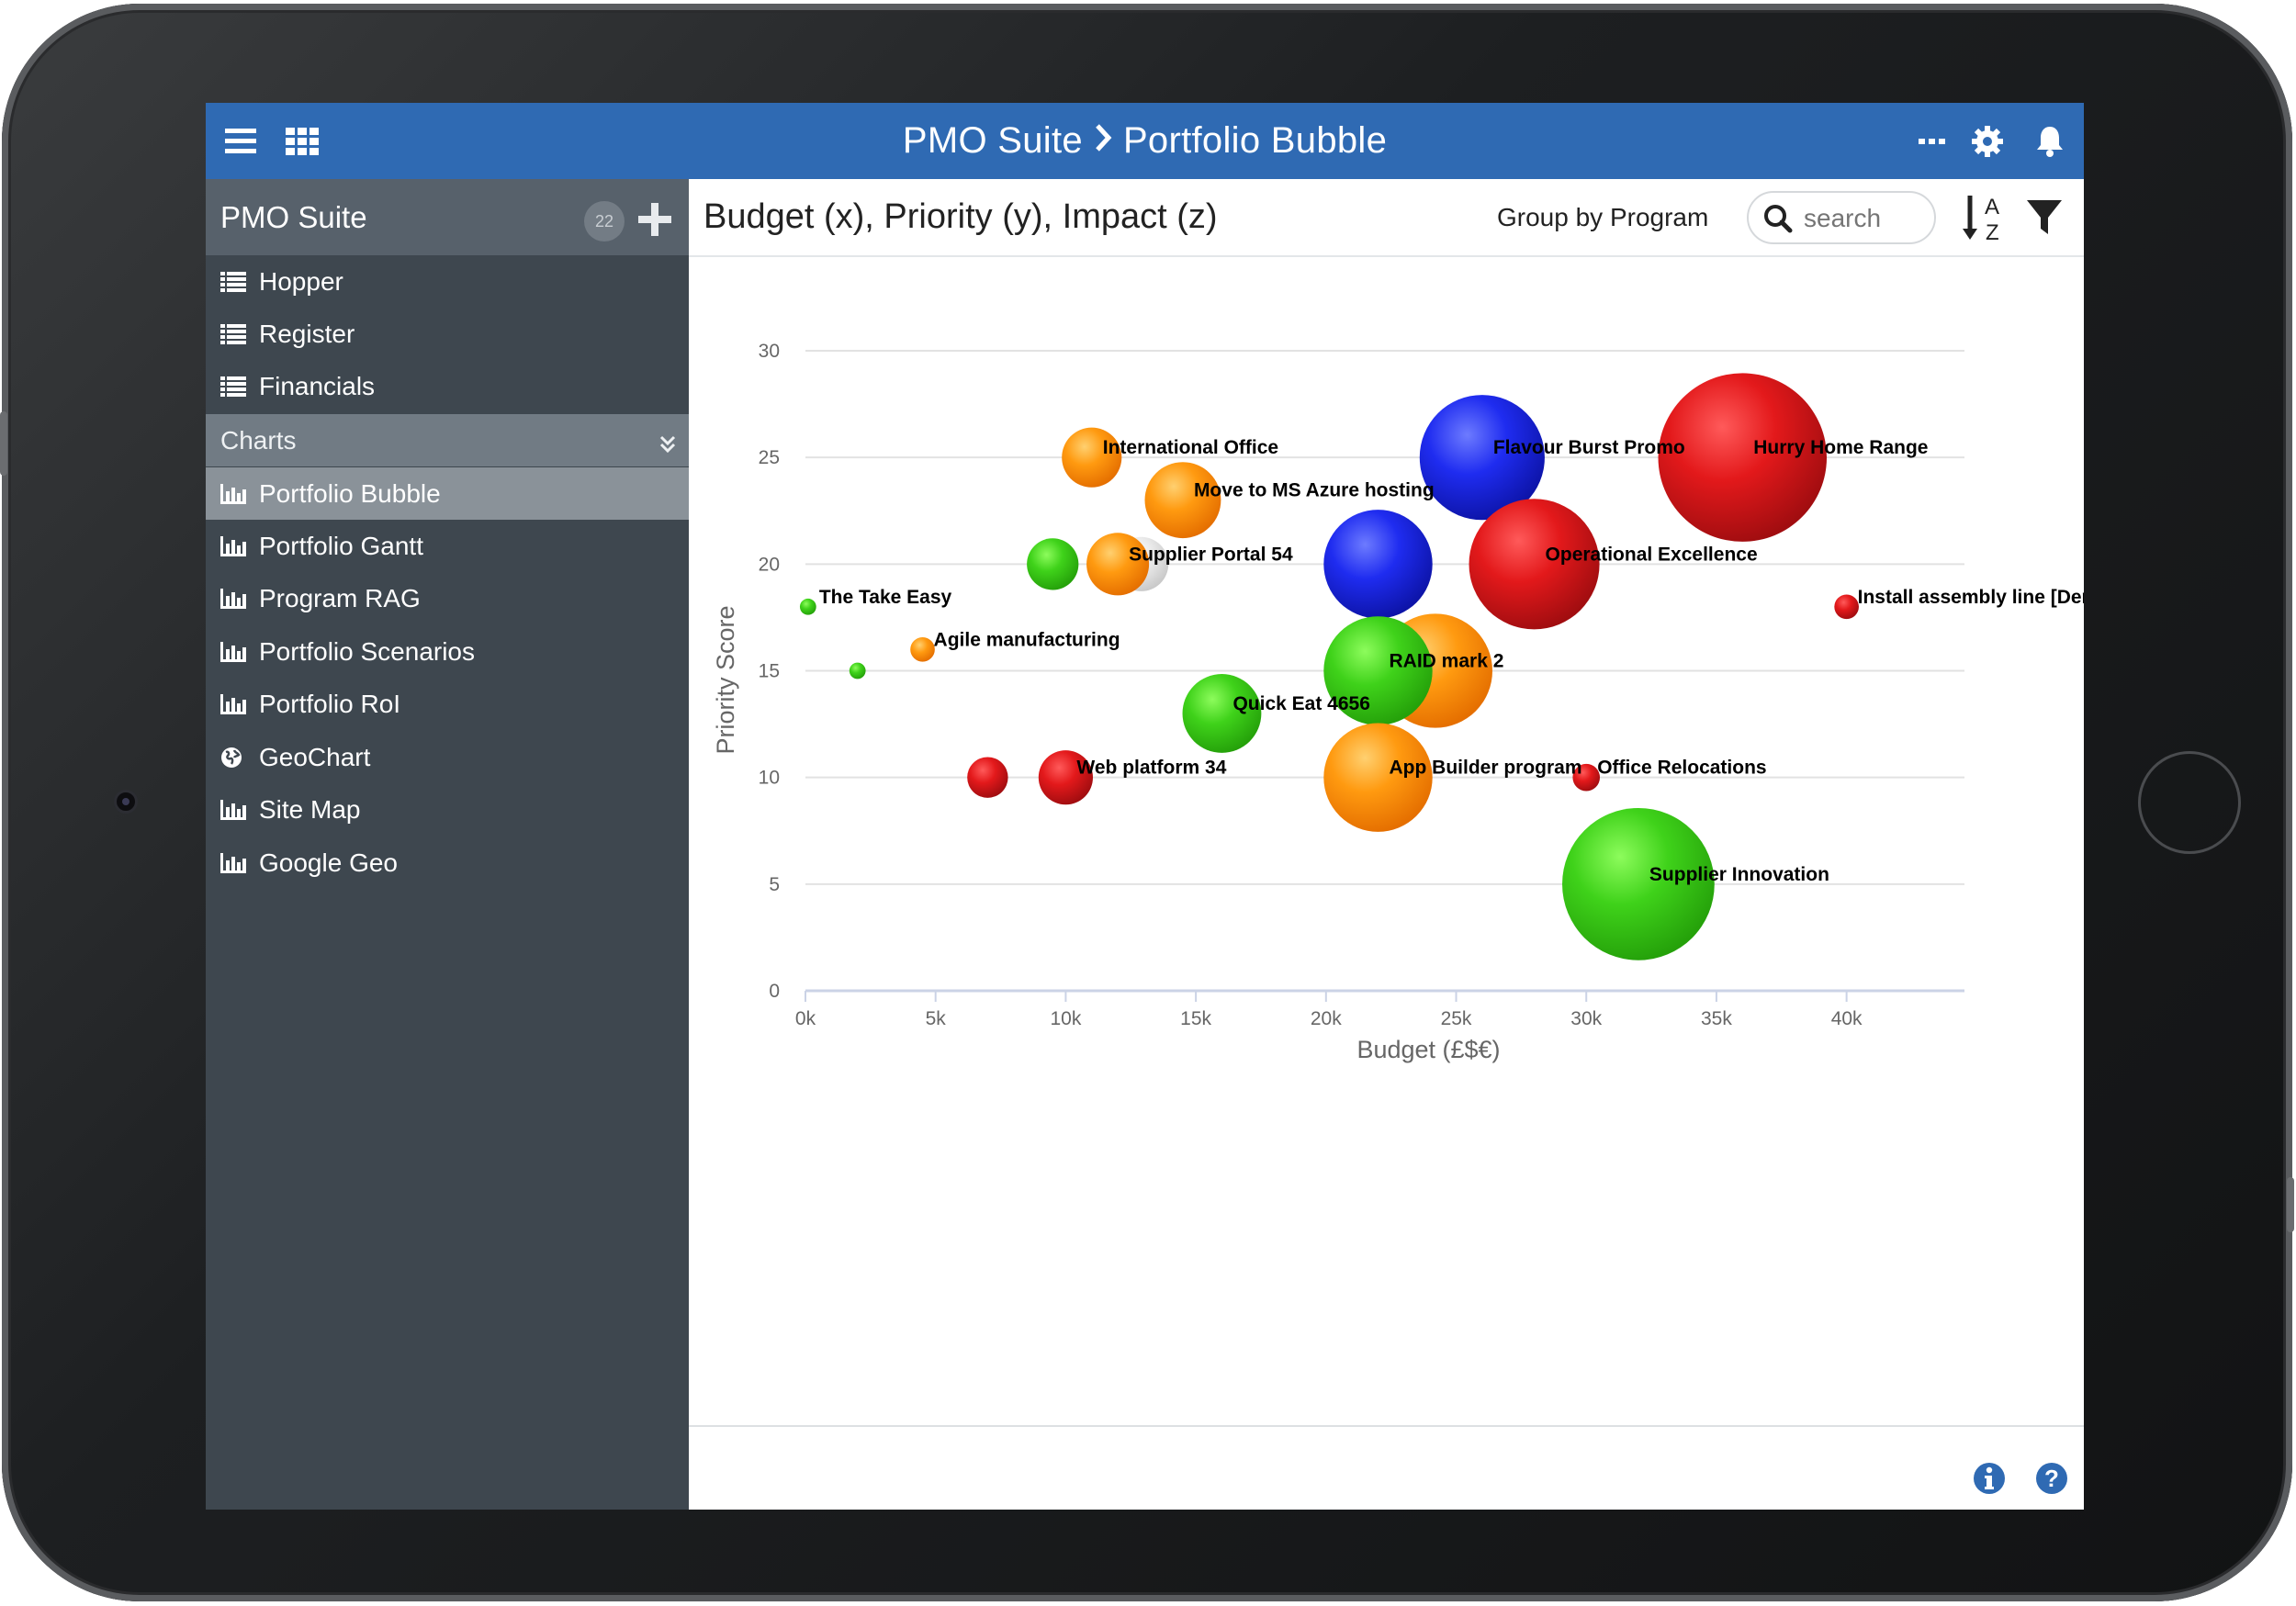  What do you see at coordinates (234, 281) in the screenshot?
I see `list-icon` at bounding box center [234, 281].